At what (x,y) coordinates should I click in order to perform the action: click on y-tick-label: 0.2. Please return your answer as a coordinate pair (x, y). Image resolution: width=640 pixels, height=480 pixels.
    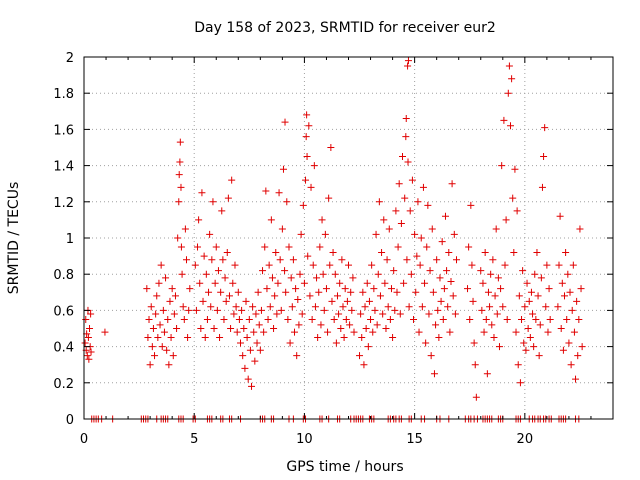
    Looking at the image, I should click on (63, 384).